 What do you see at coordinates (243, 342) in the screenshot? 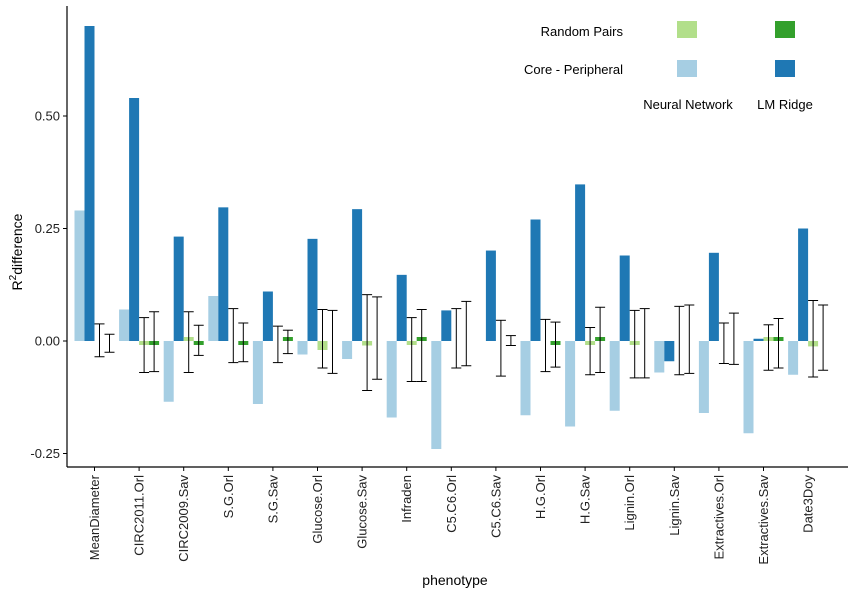
I see `errorbar-rp-lm-S.G.Orl` at bounding box center [243, 342].